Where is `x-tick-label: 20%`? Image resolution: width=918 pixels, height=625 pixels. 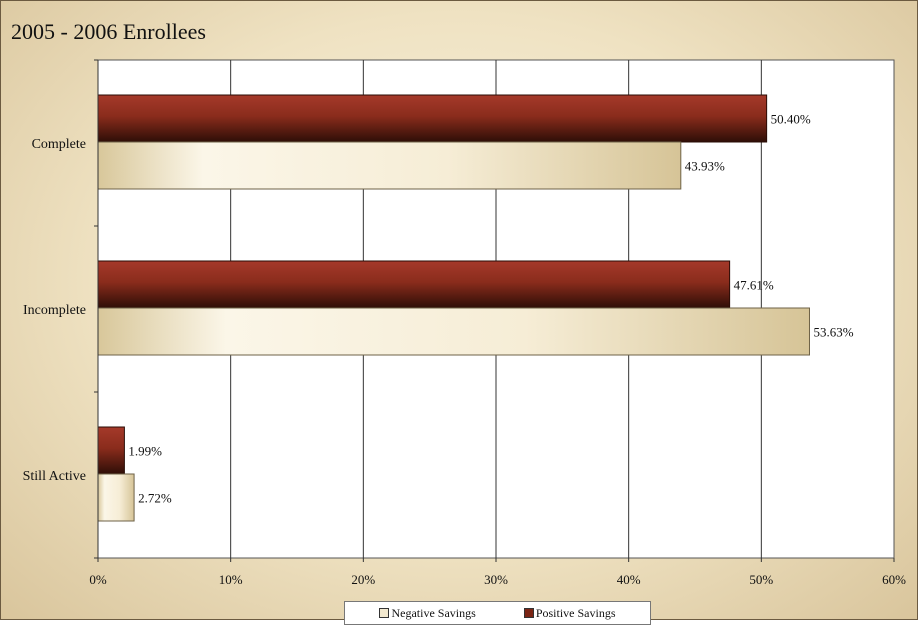
x-tick-label: 20% is located at coordinates (363, 579).